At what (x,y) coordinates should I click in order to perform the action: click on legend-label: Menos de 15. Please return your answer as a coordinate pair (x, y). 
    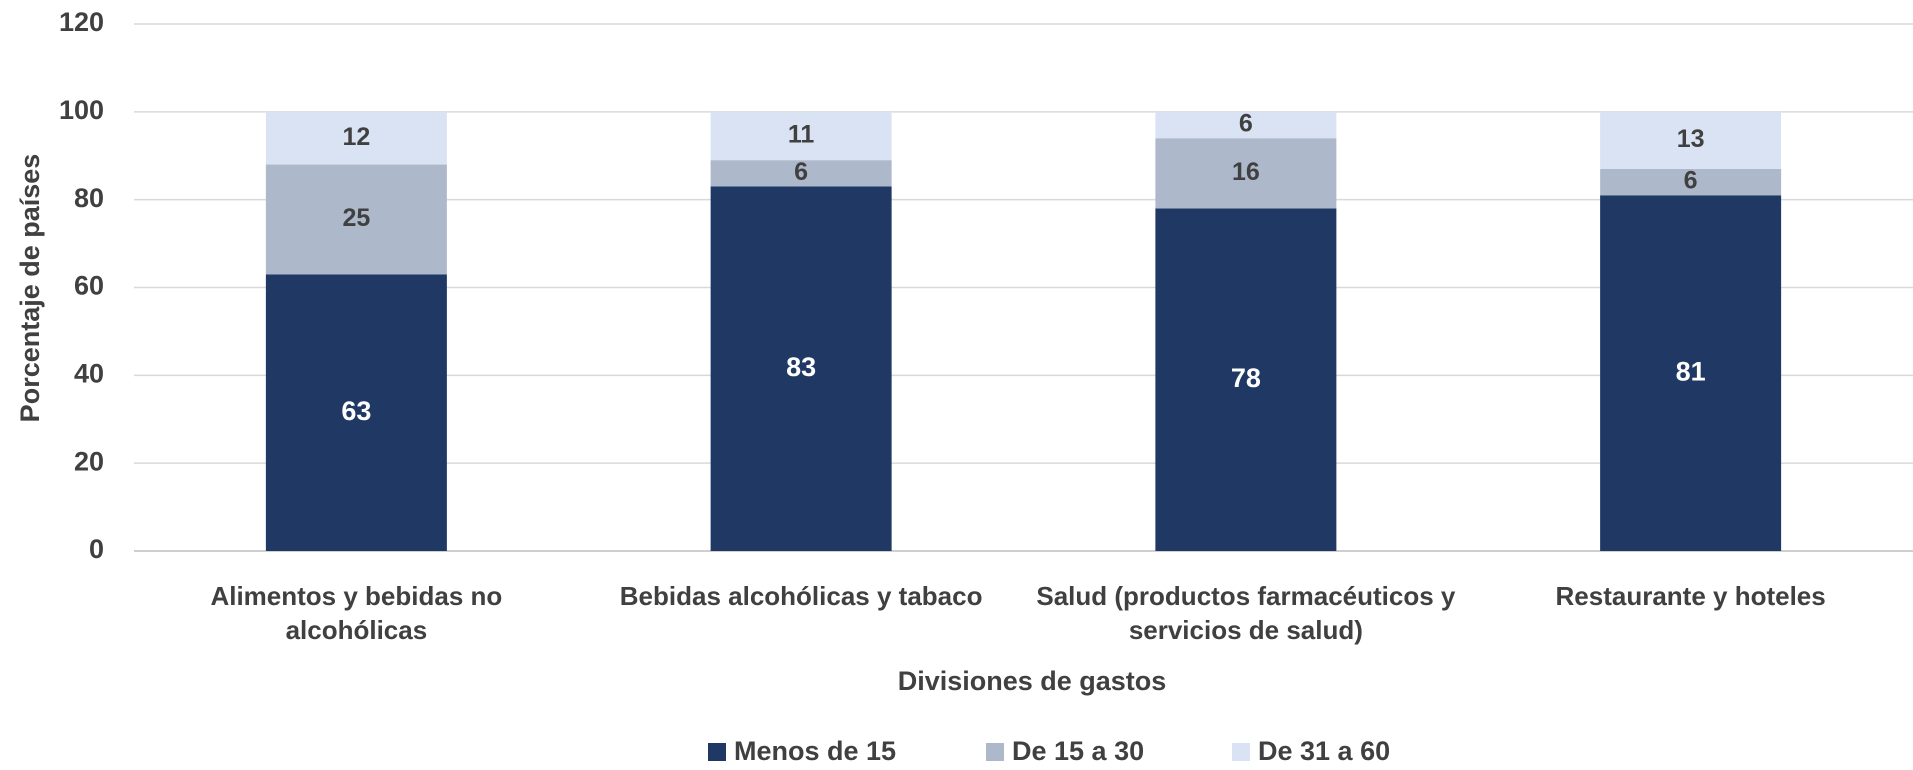
    Looking at the image, I should click on (815, 751).